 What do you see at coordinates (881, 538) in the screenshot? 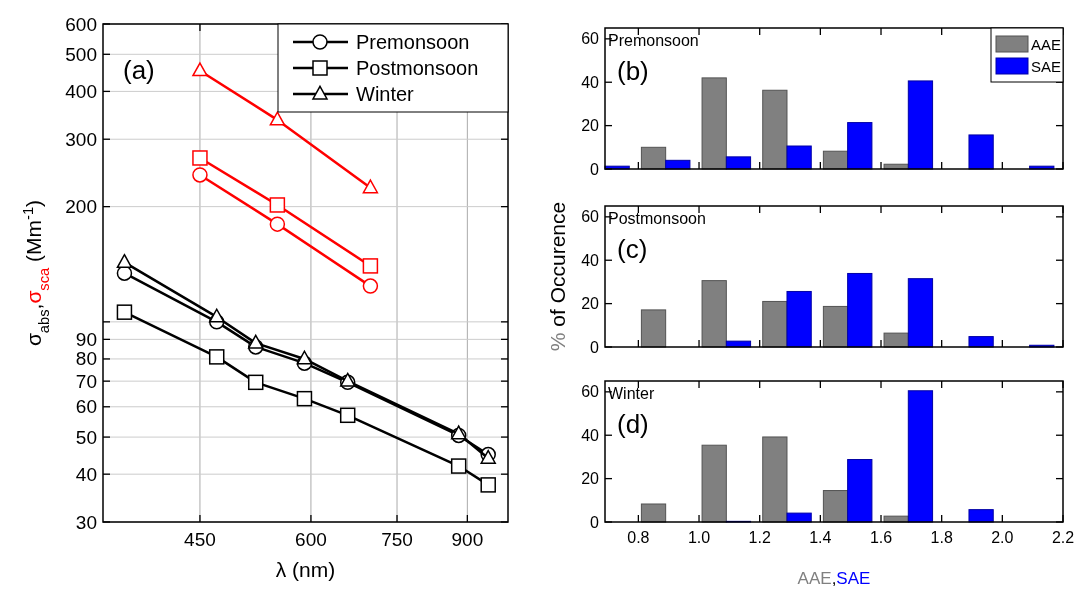
I see `x-tick-label: 1.6` at bounding box center [881, 538].